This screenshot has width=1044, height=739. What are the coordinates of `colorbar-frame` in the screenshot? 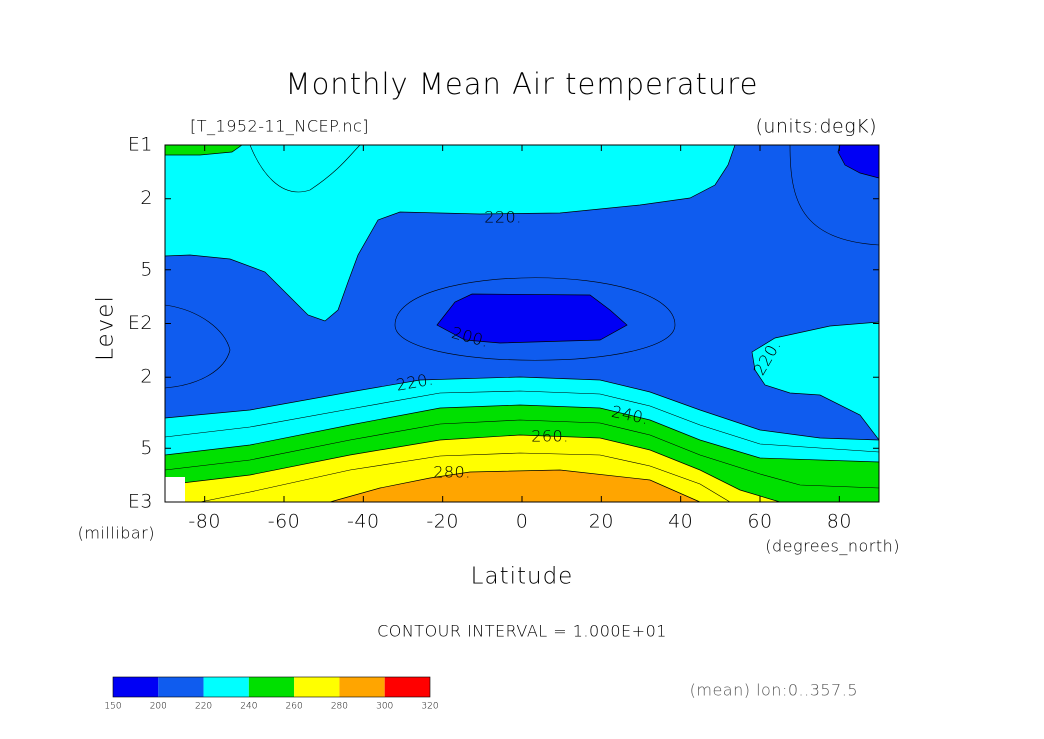 It's located at (271, 687).